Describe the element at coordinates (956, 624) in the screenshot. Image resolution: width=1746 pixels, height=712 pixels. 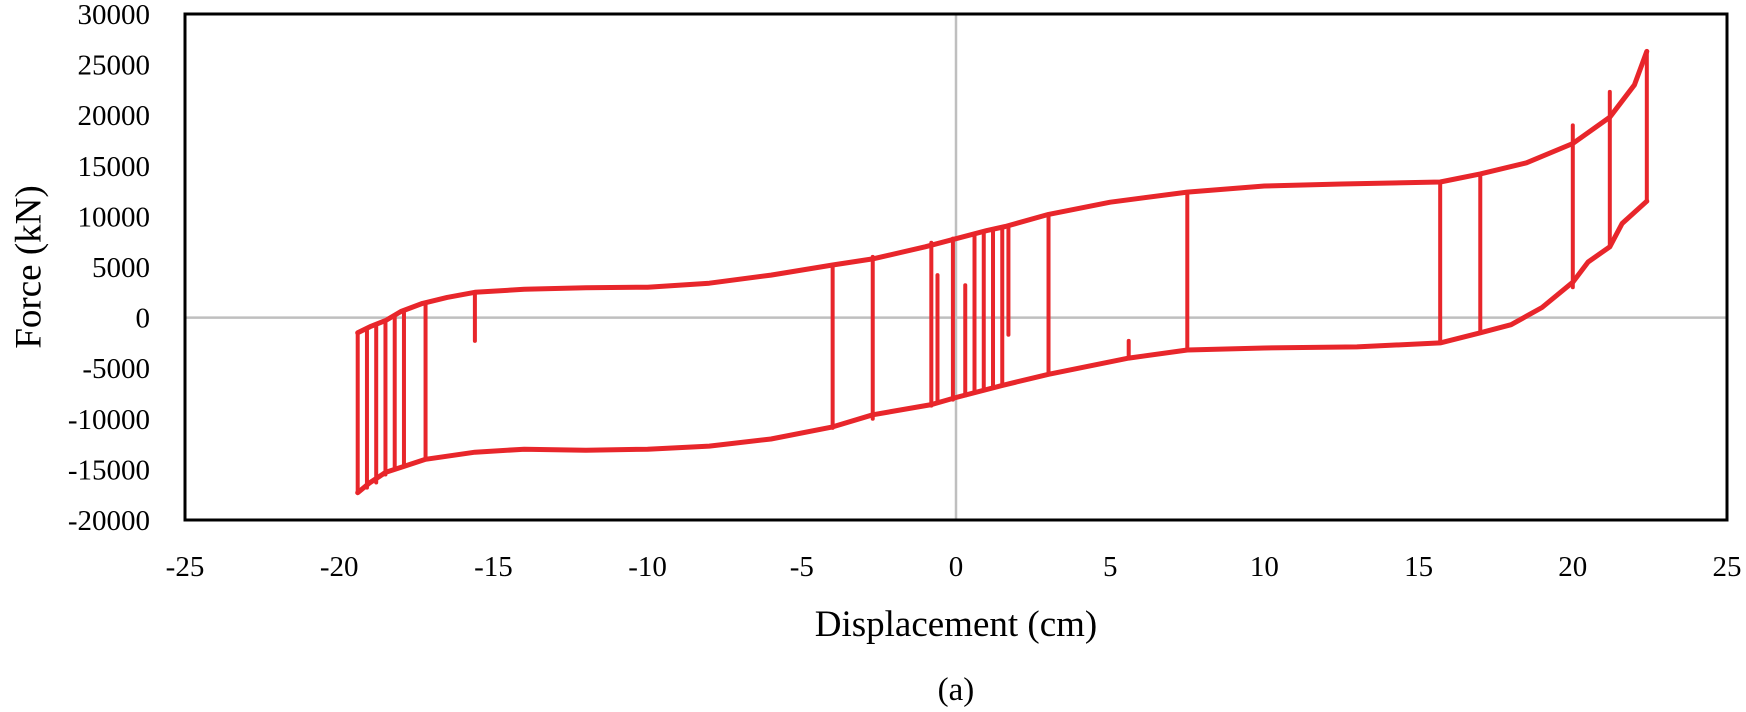
I see `x-axis-title: Displacement (cm)` at that location.